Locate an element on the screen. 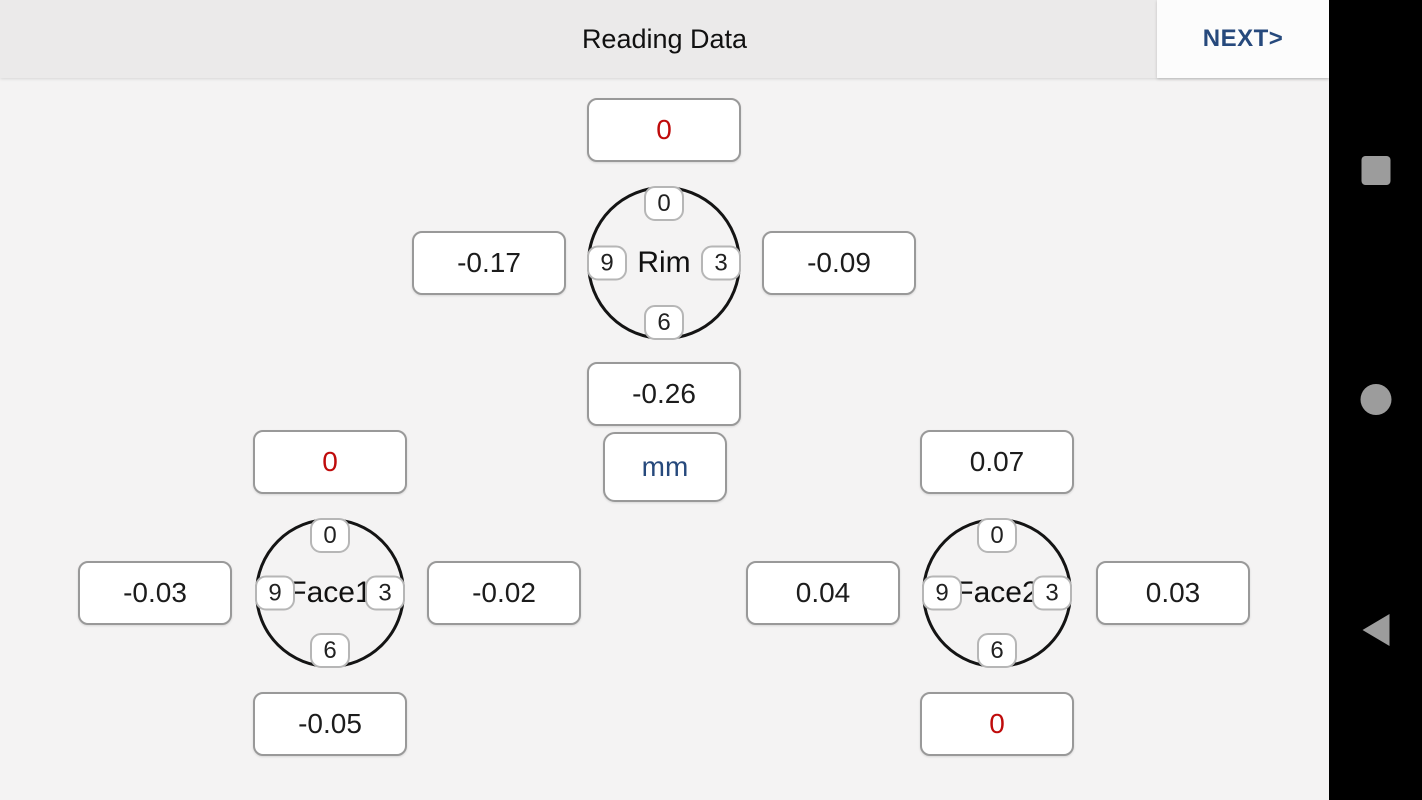 The image size is (1422, 800). rim-clock-3-marker: 3 is located at coordinates (721, 263).